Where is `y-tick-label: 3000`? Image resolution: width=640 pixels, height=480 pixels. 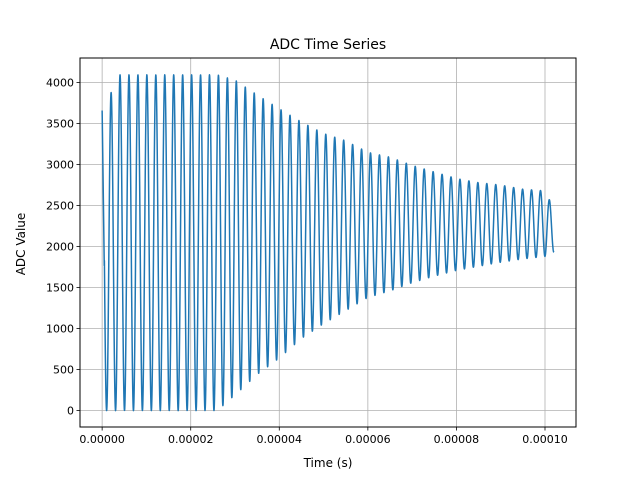
y-tick-label: 3000 is located at coordinates (60, 165).